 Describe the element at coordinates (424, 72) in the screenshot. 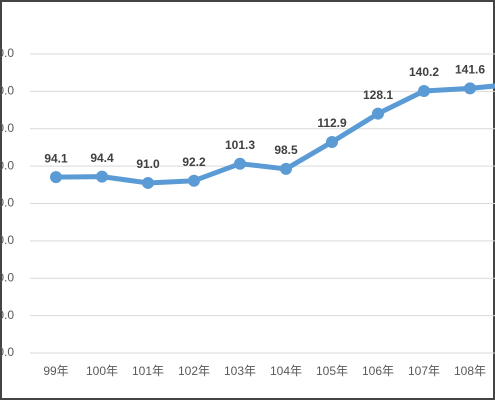

I see `value-label: 140.2` at that location.